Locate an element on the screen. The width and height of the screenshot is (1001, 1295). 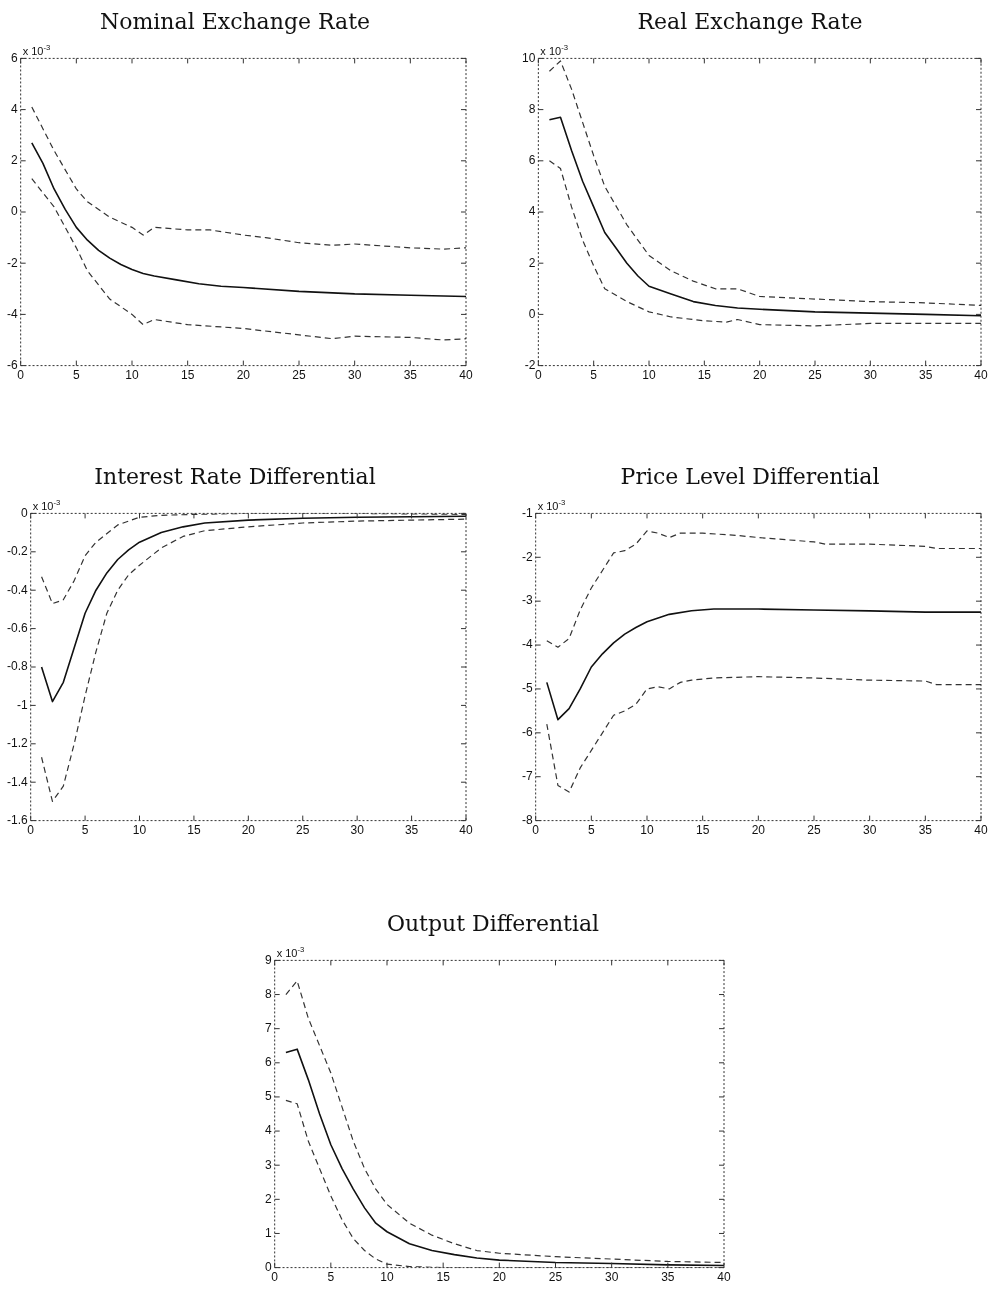
y-tick-label: 1 is located at coordinates (268, 1232).